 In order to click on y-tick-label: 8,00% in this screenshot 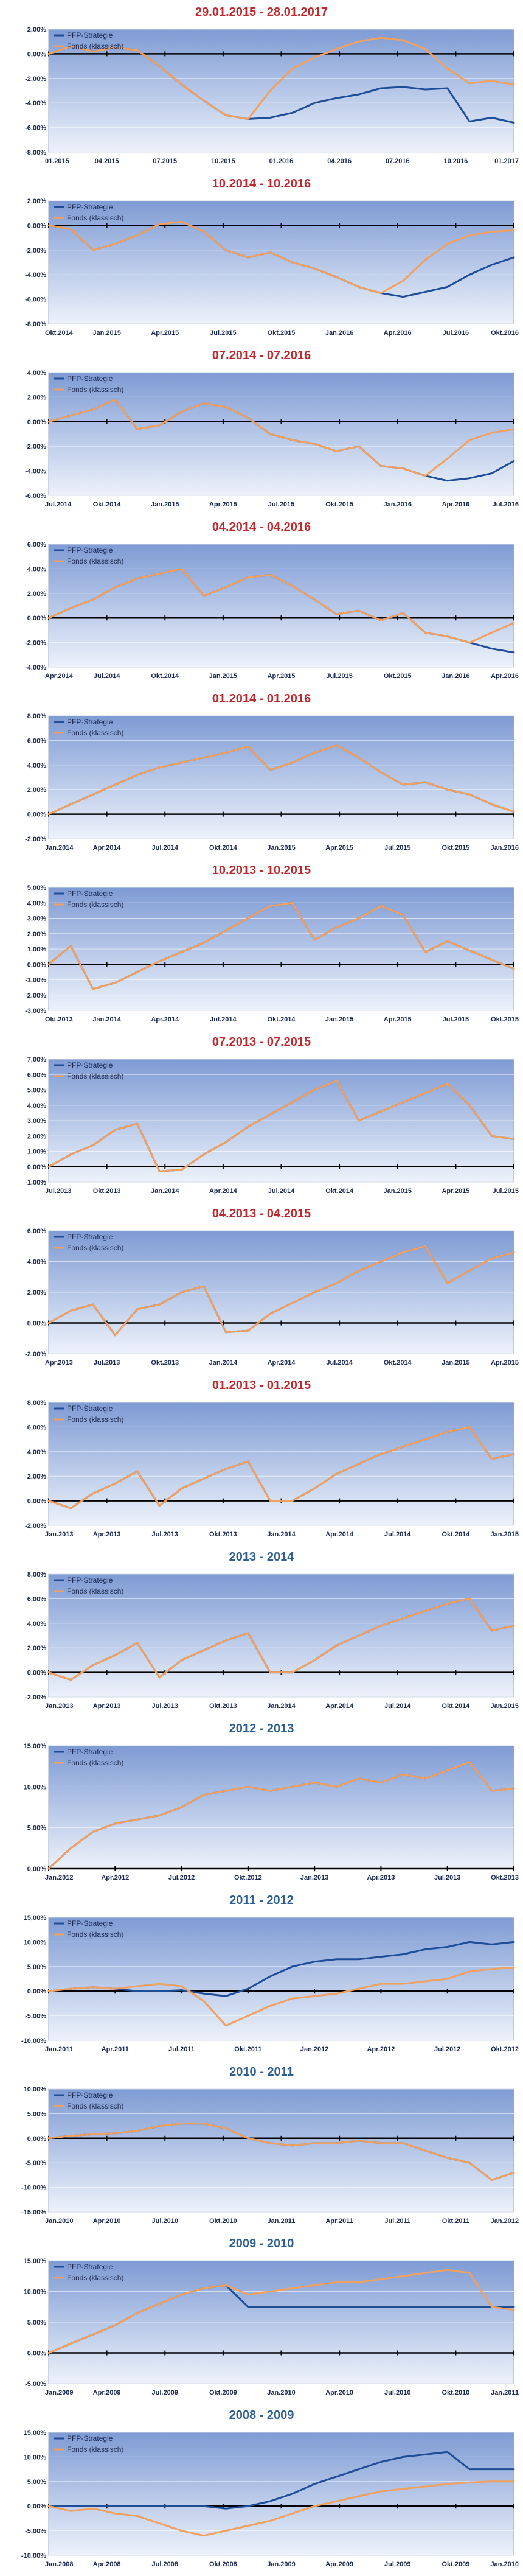, I will do `click(37, 1574)`.